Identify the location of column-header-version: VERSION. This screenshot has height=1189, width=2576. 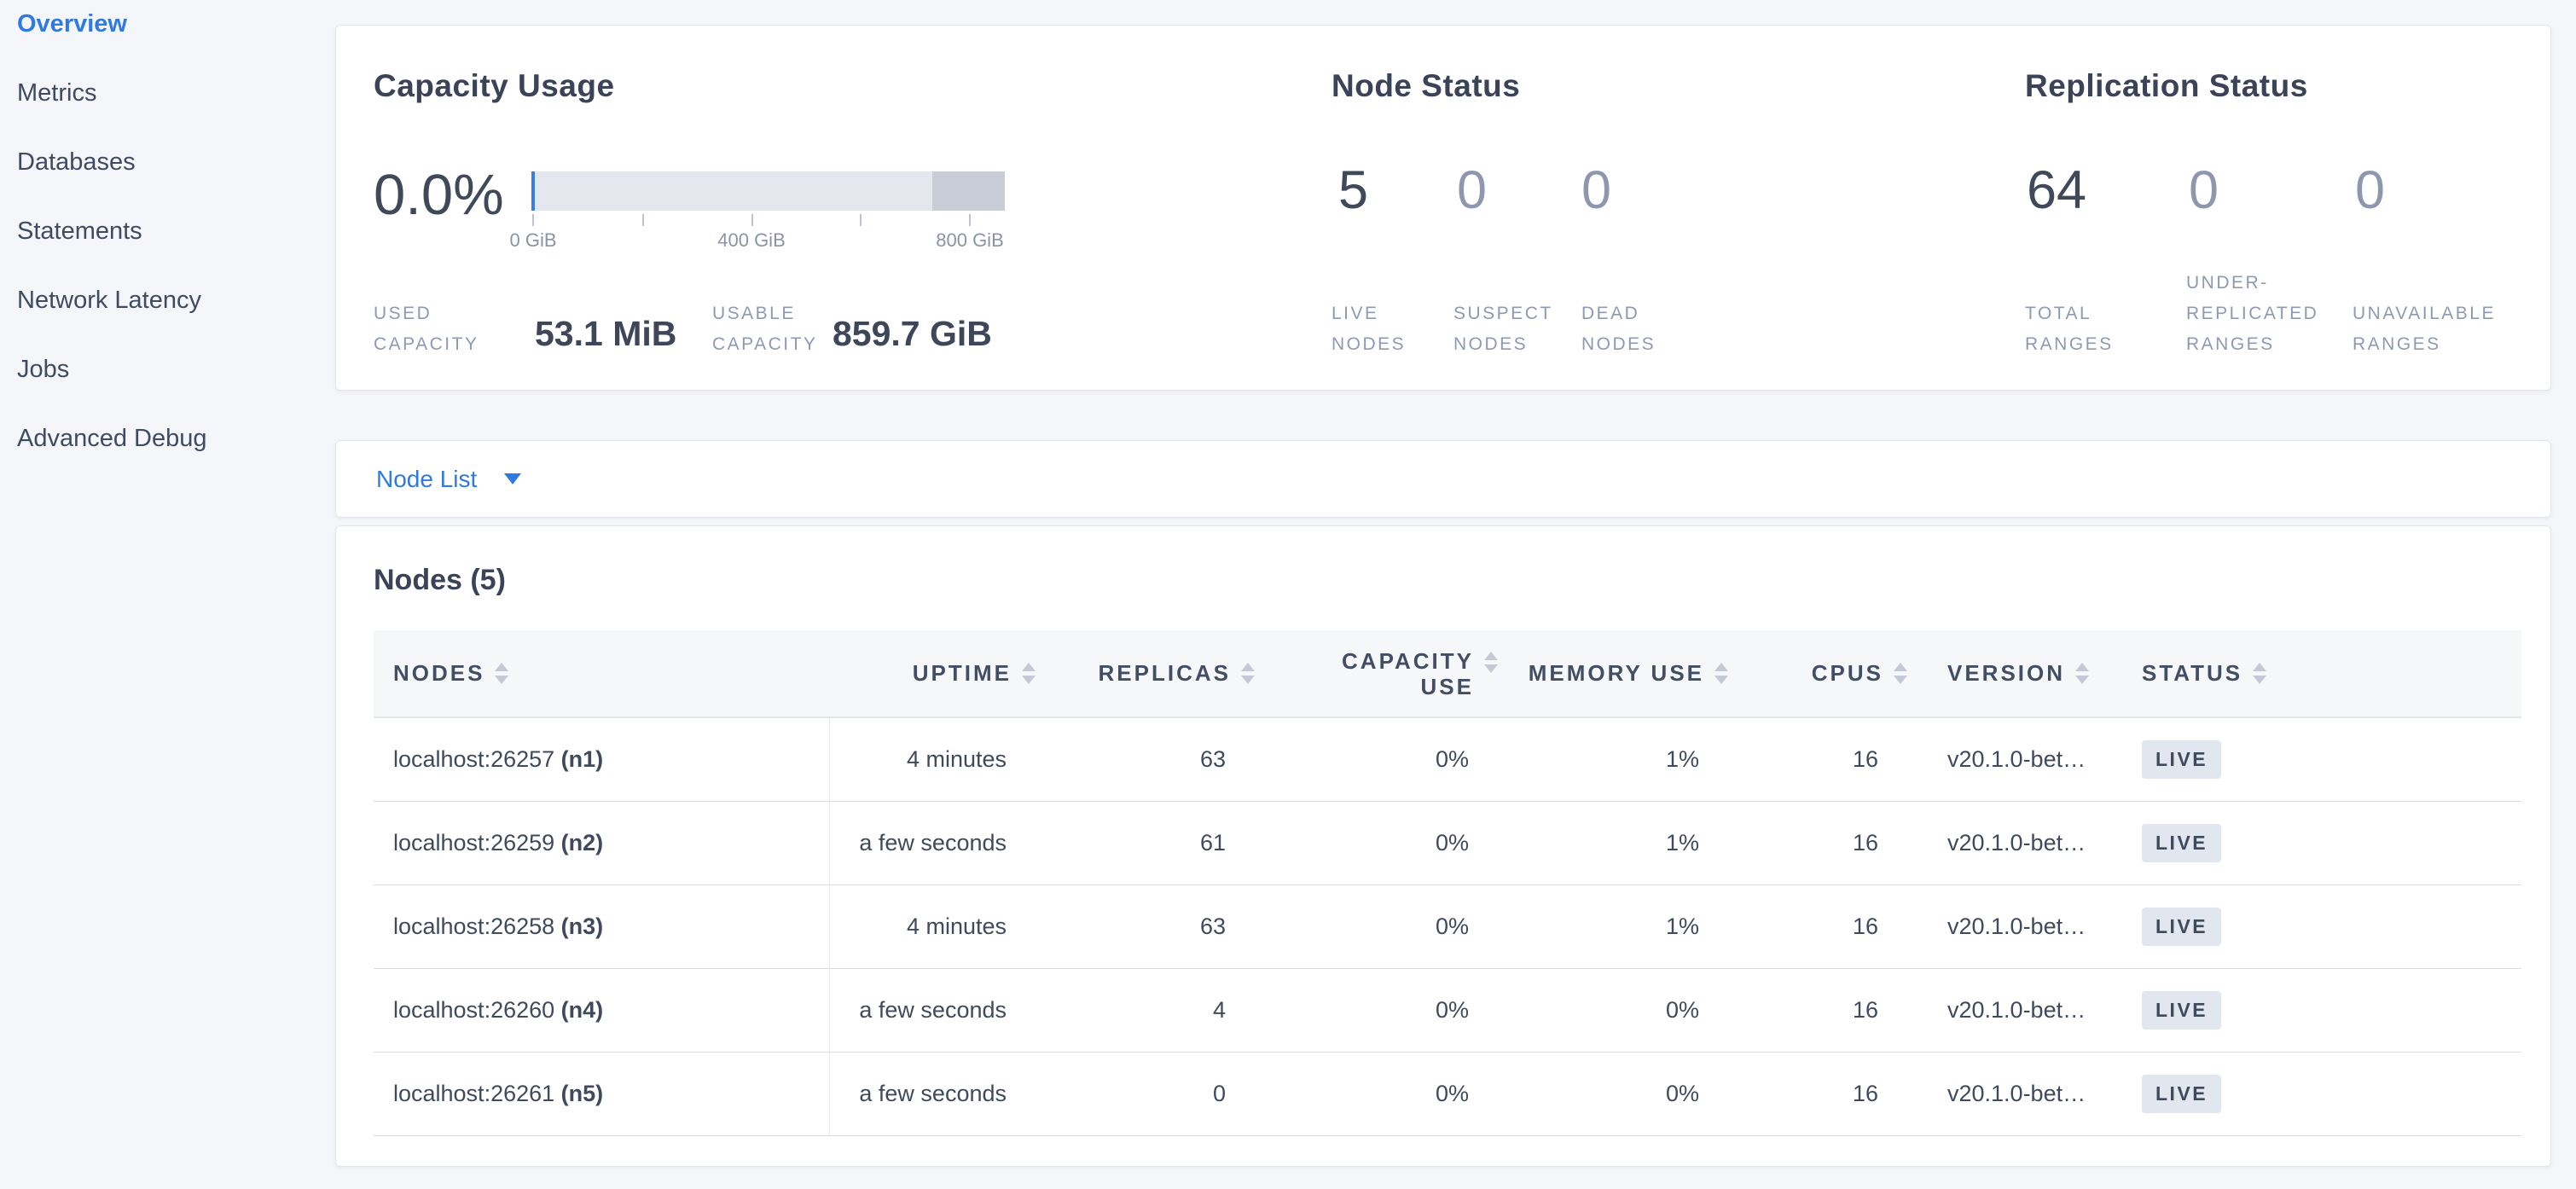
(2024, 674).